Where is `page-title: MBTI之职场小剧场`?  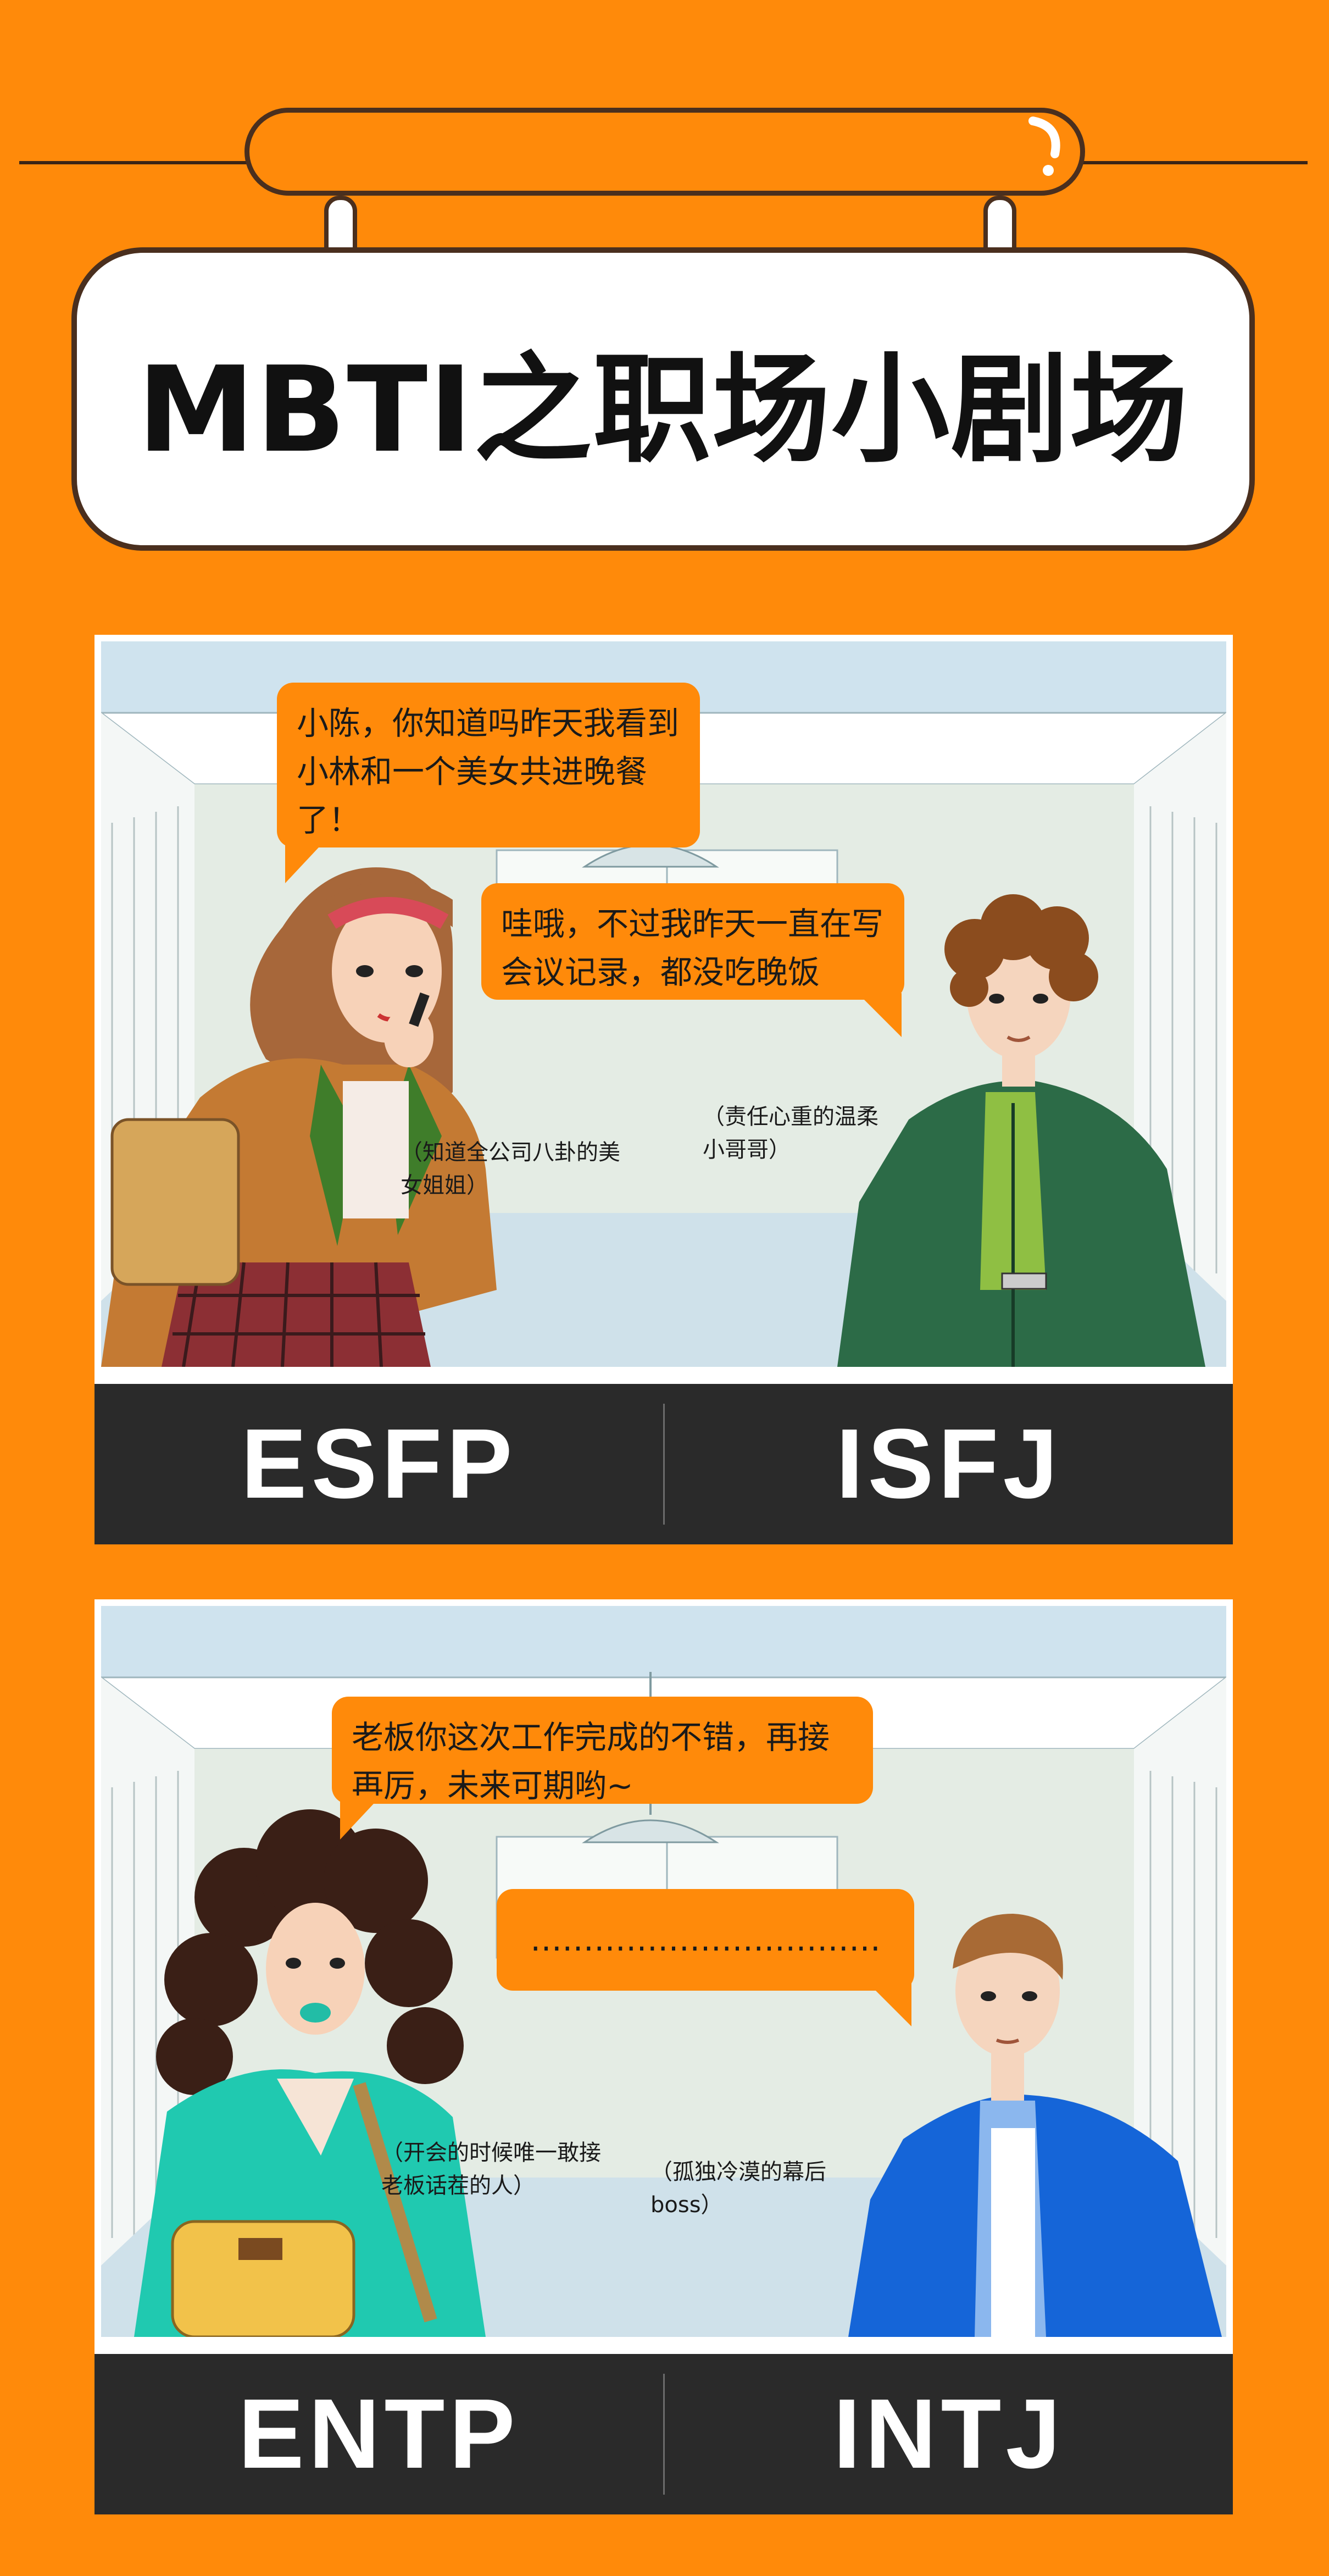 page-title: MBTI之职场小剧场 is located at coordinates (663, 409).